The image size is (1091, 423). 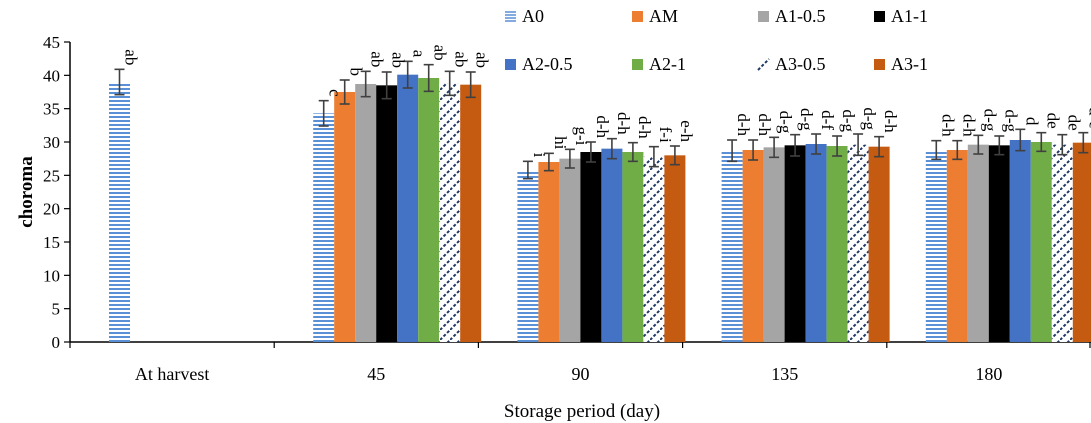 I want to click on y-tick-label: 40, so click(x=51, y=75).